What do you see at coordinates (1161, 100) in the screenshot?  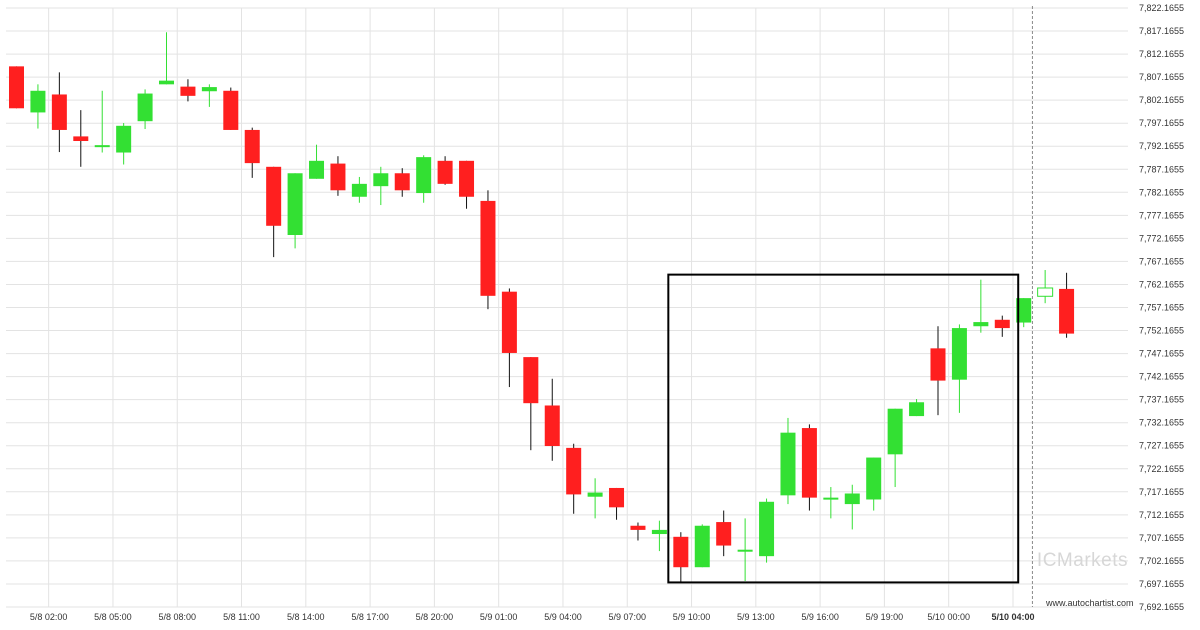 I see `y-tick-label: 7,802.1655` at bounding box center [1161, 100].